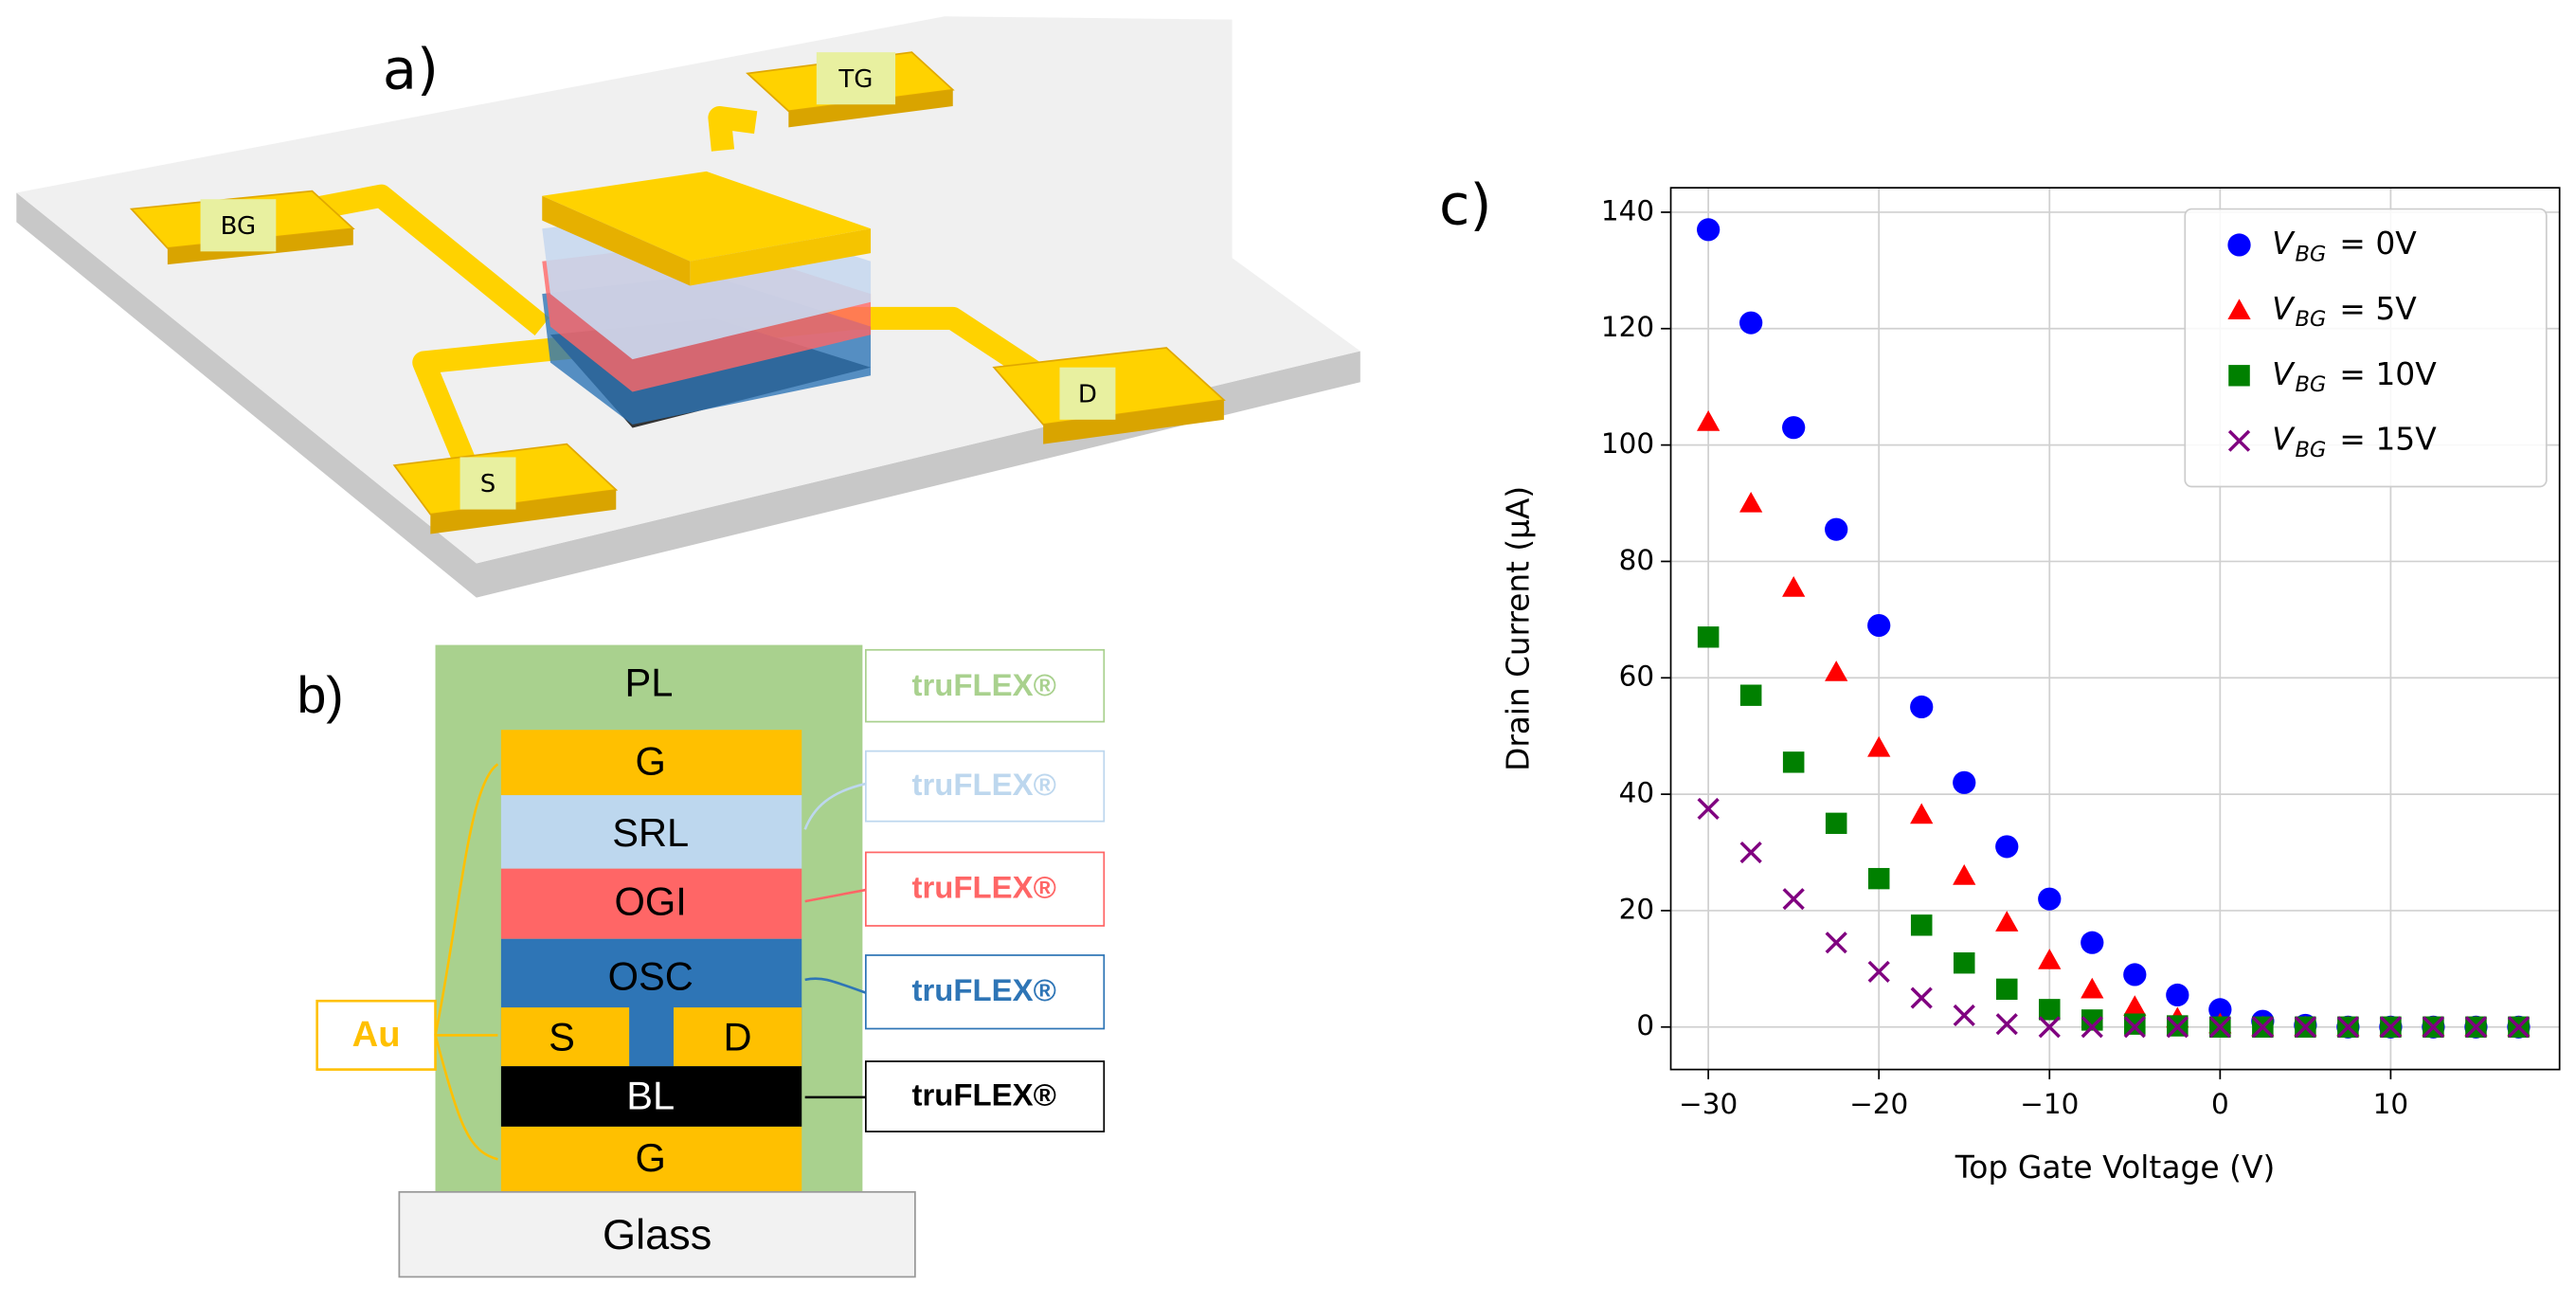 This screenshot has height=1303, width=2576. What do you see at coordinates (1637, 560) in the screenshot?
I see `y-tick-label: 80` at bounding box center [1637, 560].